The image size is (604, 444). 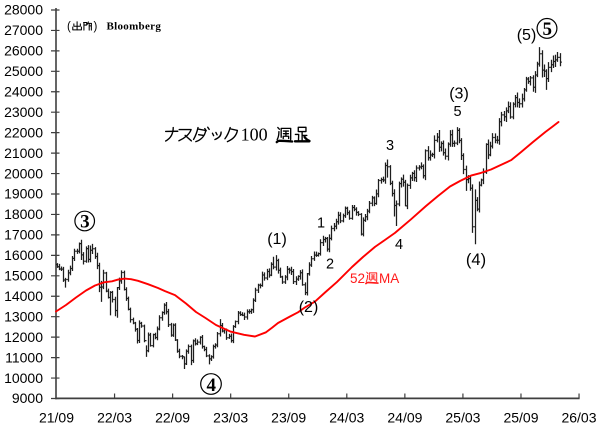 What do you see at coordinates (520, 418) in the screenshot?
I see `svg-text: 25/09` at bounding box center [520, 418].